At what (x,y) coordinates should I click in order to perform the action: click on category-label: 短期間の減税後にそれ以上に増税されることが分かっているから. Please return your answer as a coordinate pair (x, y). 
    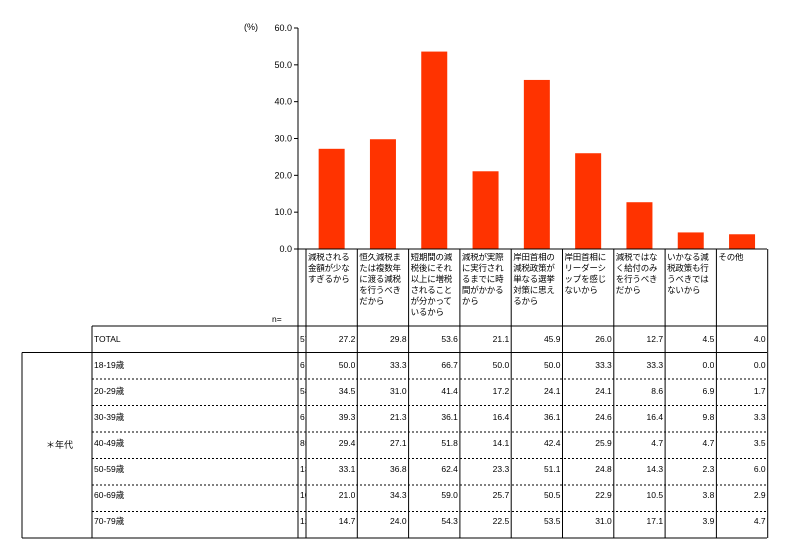
    Looking at the image, I should click on (431, 285).